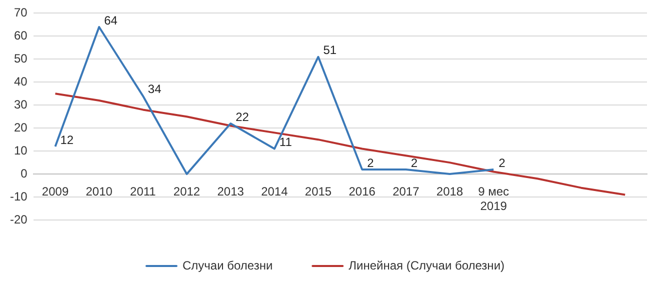 This screenshot has width=667, height=284. What do you see at coordinates (99, 191) in the screenshot?
I see `x-tick-label: 2010` at bounding box center [99, 191].